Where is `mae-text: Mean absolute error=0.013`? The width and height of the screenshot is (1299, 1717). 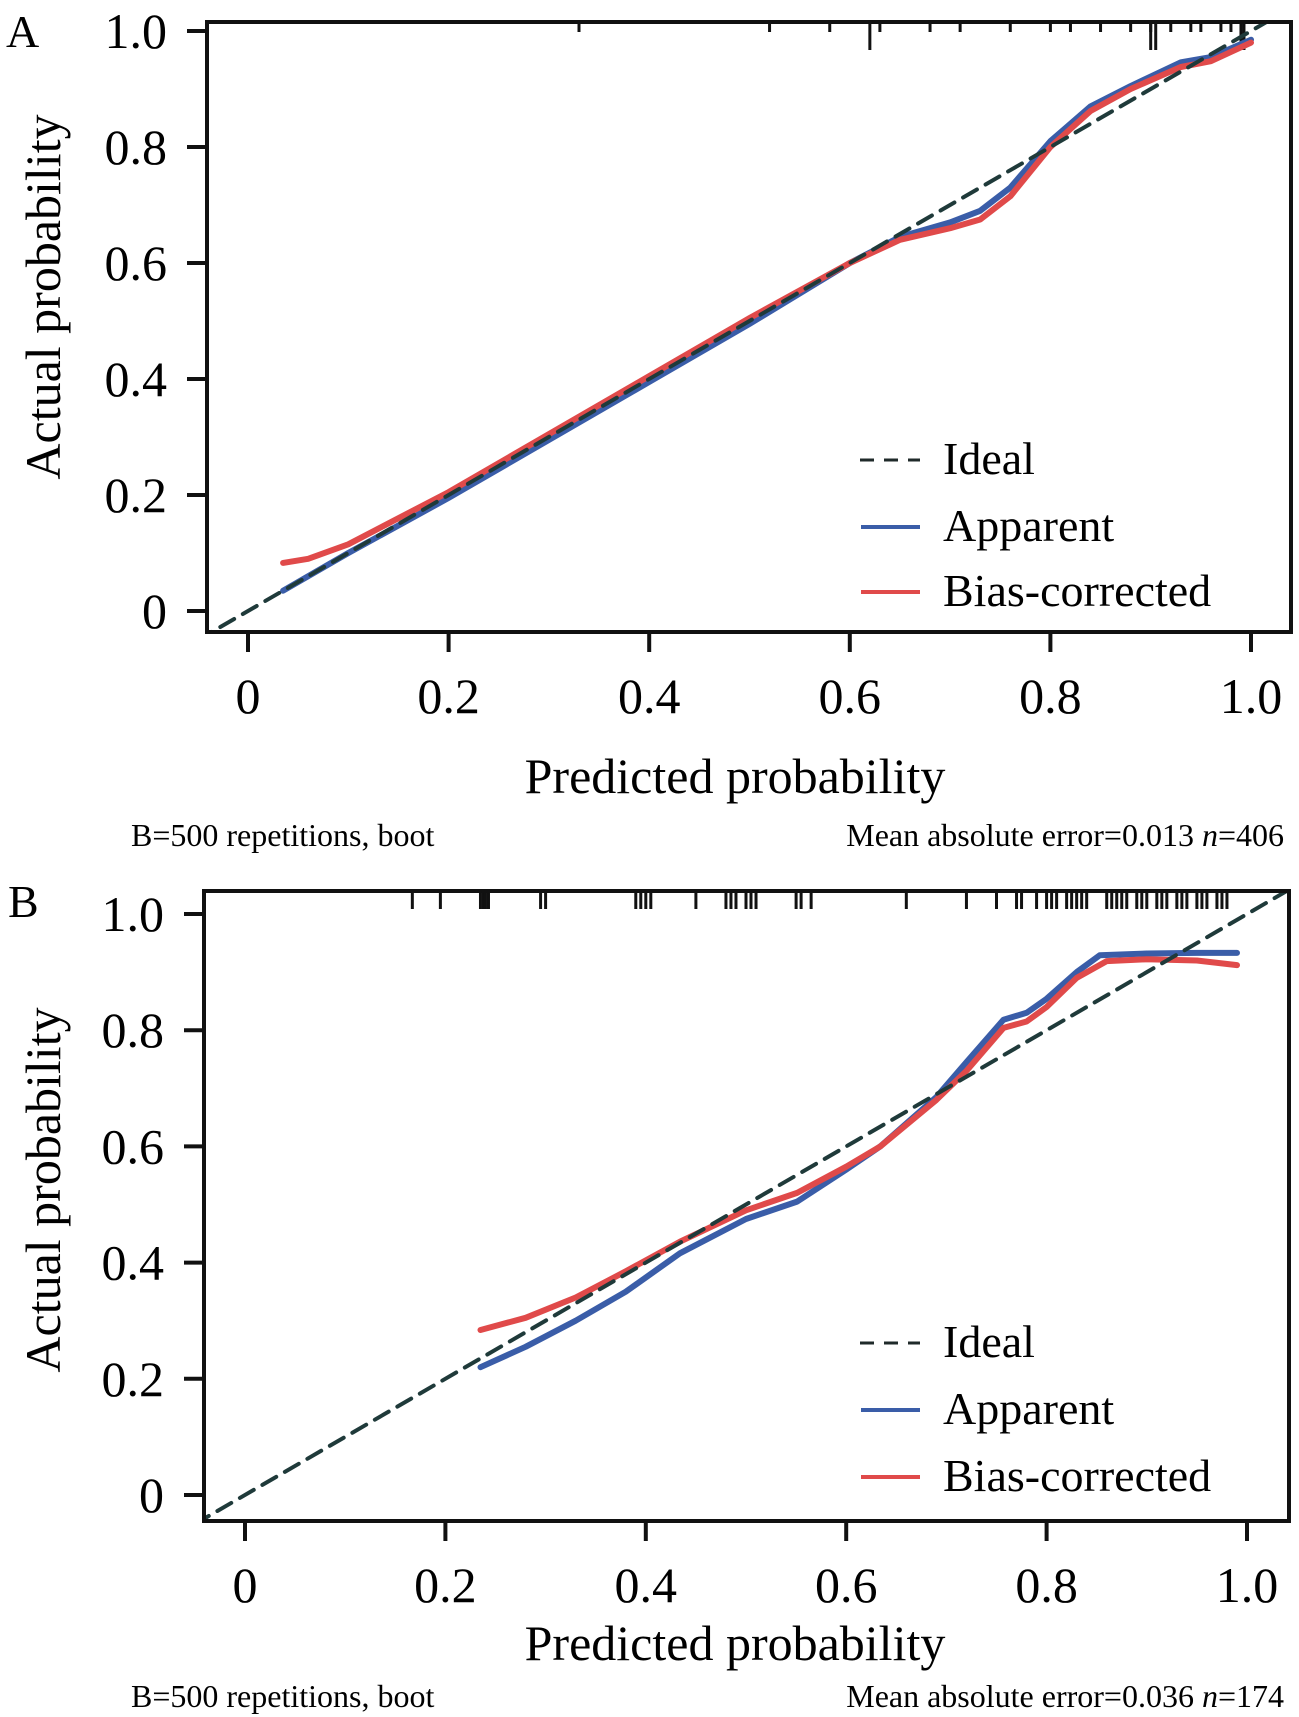 mae-text: Mean absolute error=0.013 is located at coordinates (1024, 835).